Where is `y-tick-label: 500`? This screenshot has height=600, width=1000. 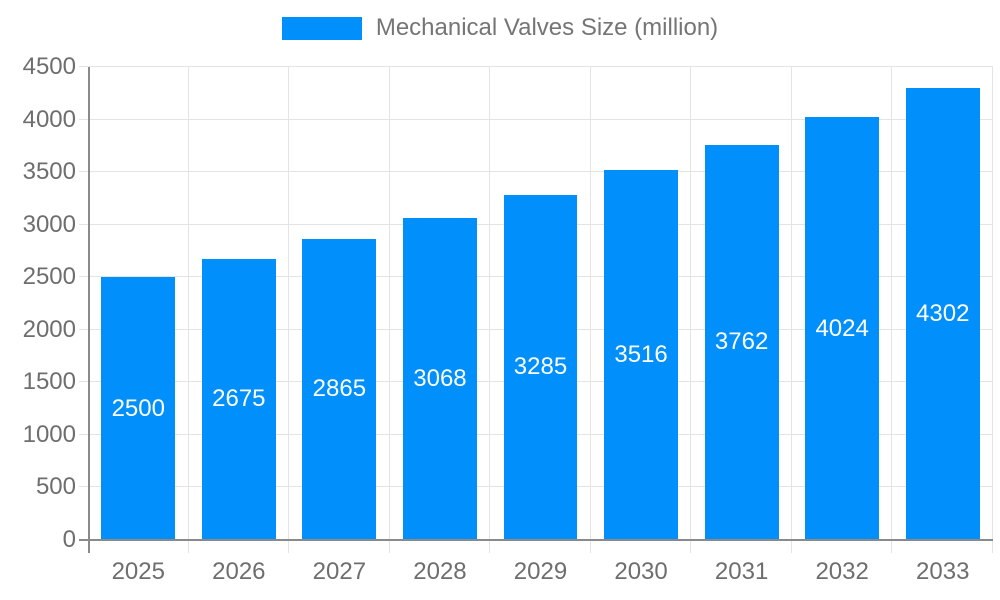 y-tick-label: 500 is located at coordinates (55, 487).